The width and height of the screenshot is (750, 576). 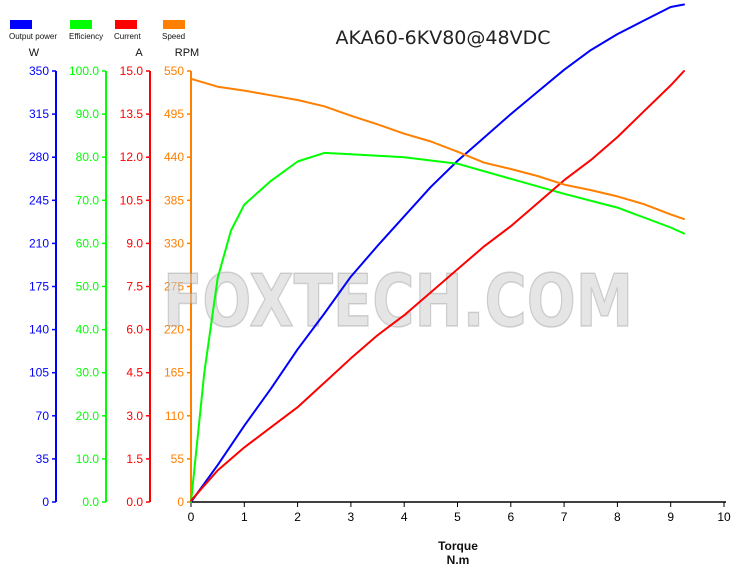 What do you see at coordinates (458, 546) in the screenshot?
I see `x-axis-title: Torque` at bounding box center [458, 546].